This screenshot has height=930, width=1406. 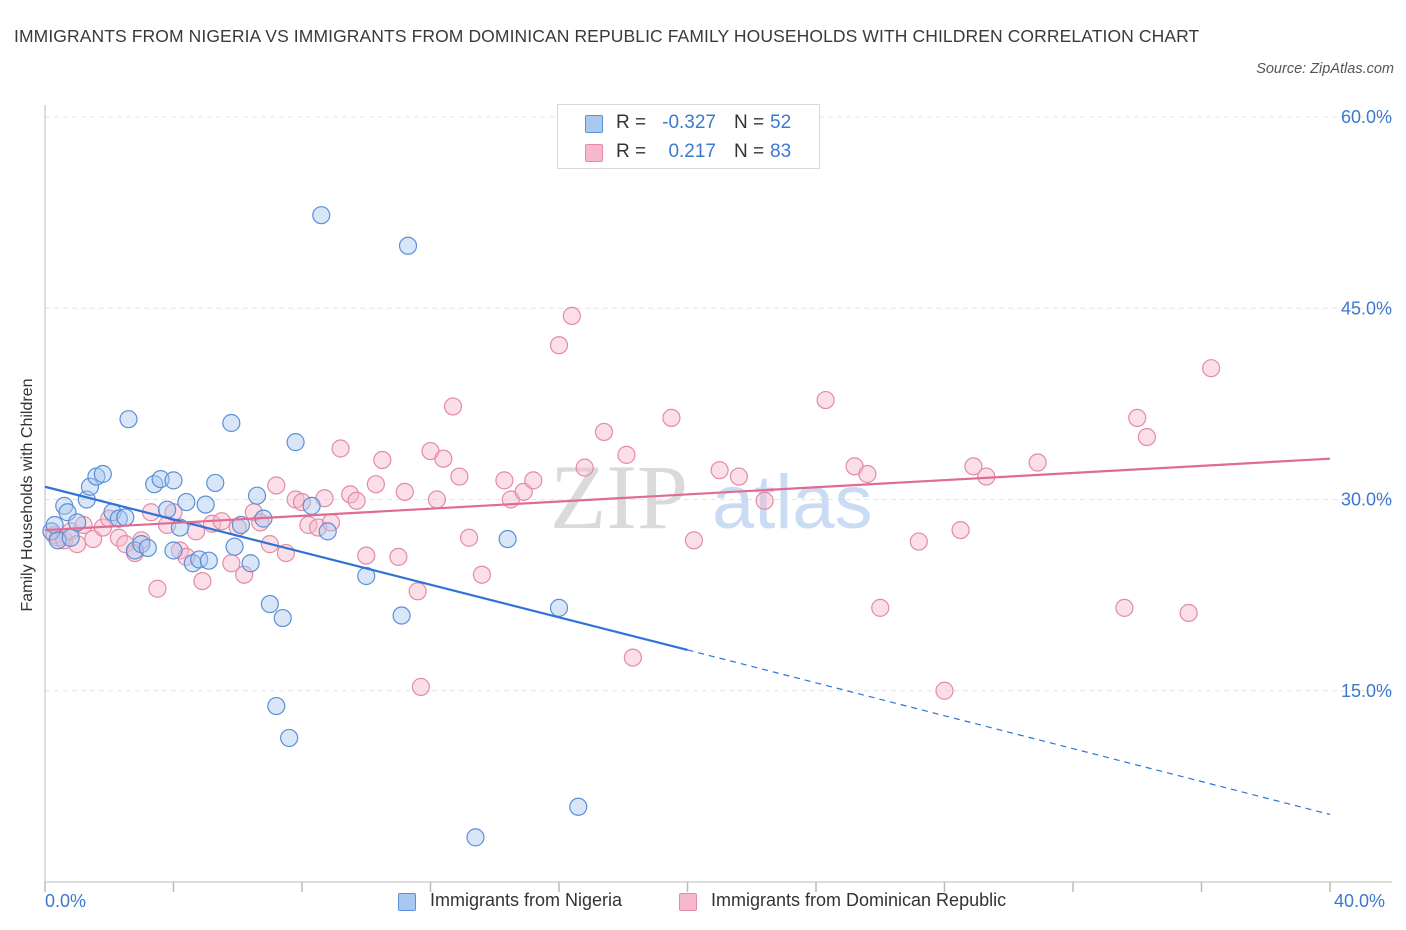 I want to click on y-tick-label: 30.0%, so click(x=1366, y=500).